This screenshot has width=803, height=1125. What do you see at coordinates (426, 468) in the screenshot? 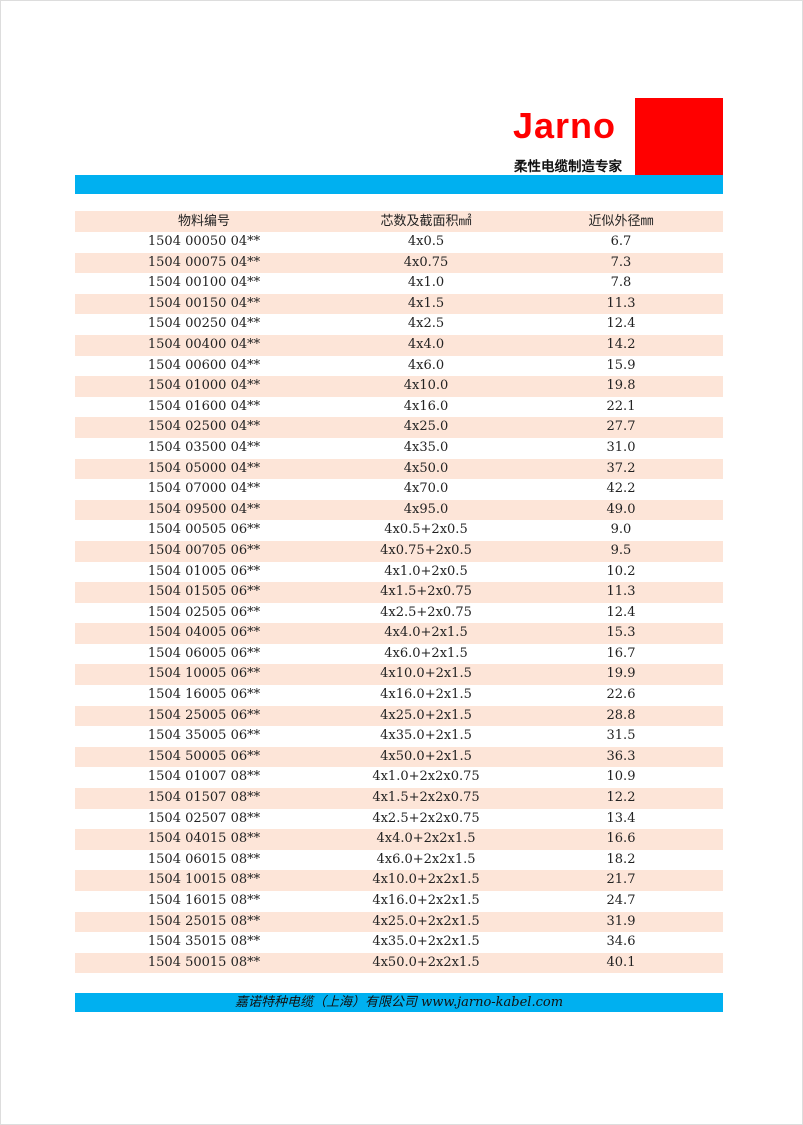
I see `cell-cross-section: 4x50.0` at bounding box center [426, 468].